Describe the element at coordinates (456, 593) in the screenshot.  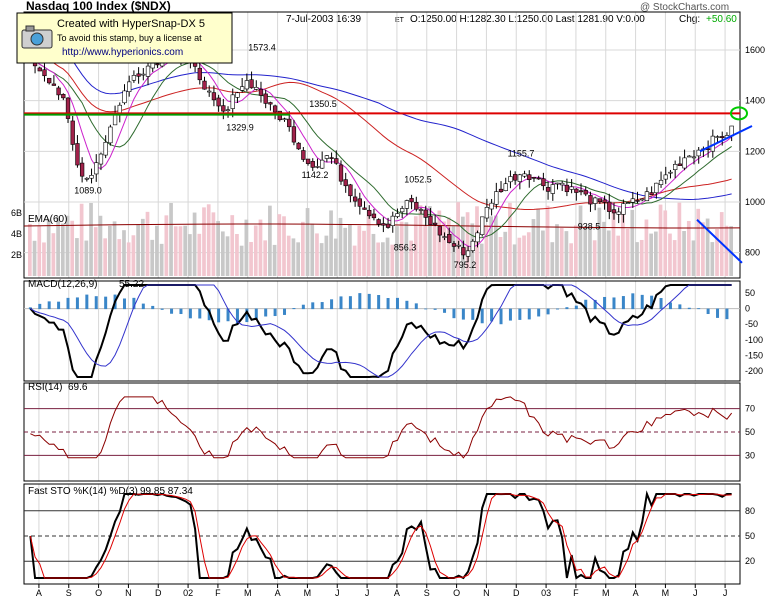
I see `x-tick-label: O` at that location.